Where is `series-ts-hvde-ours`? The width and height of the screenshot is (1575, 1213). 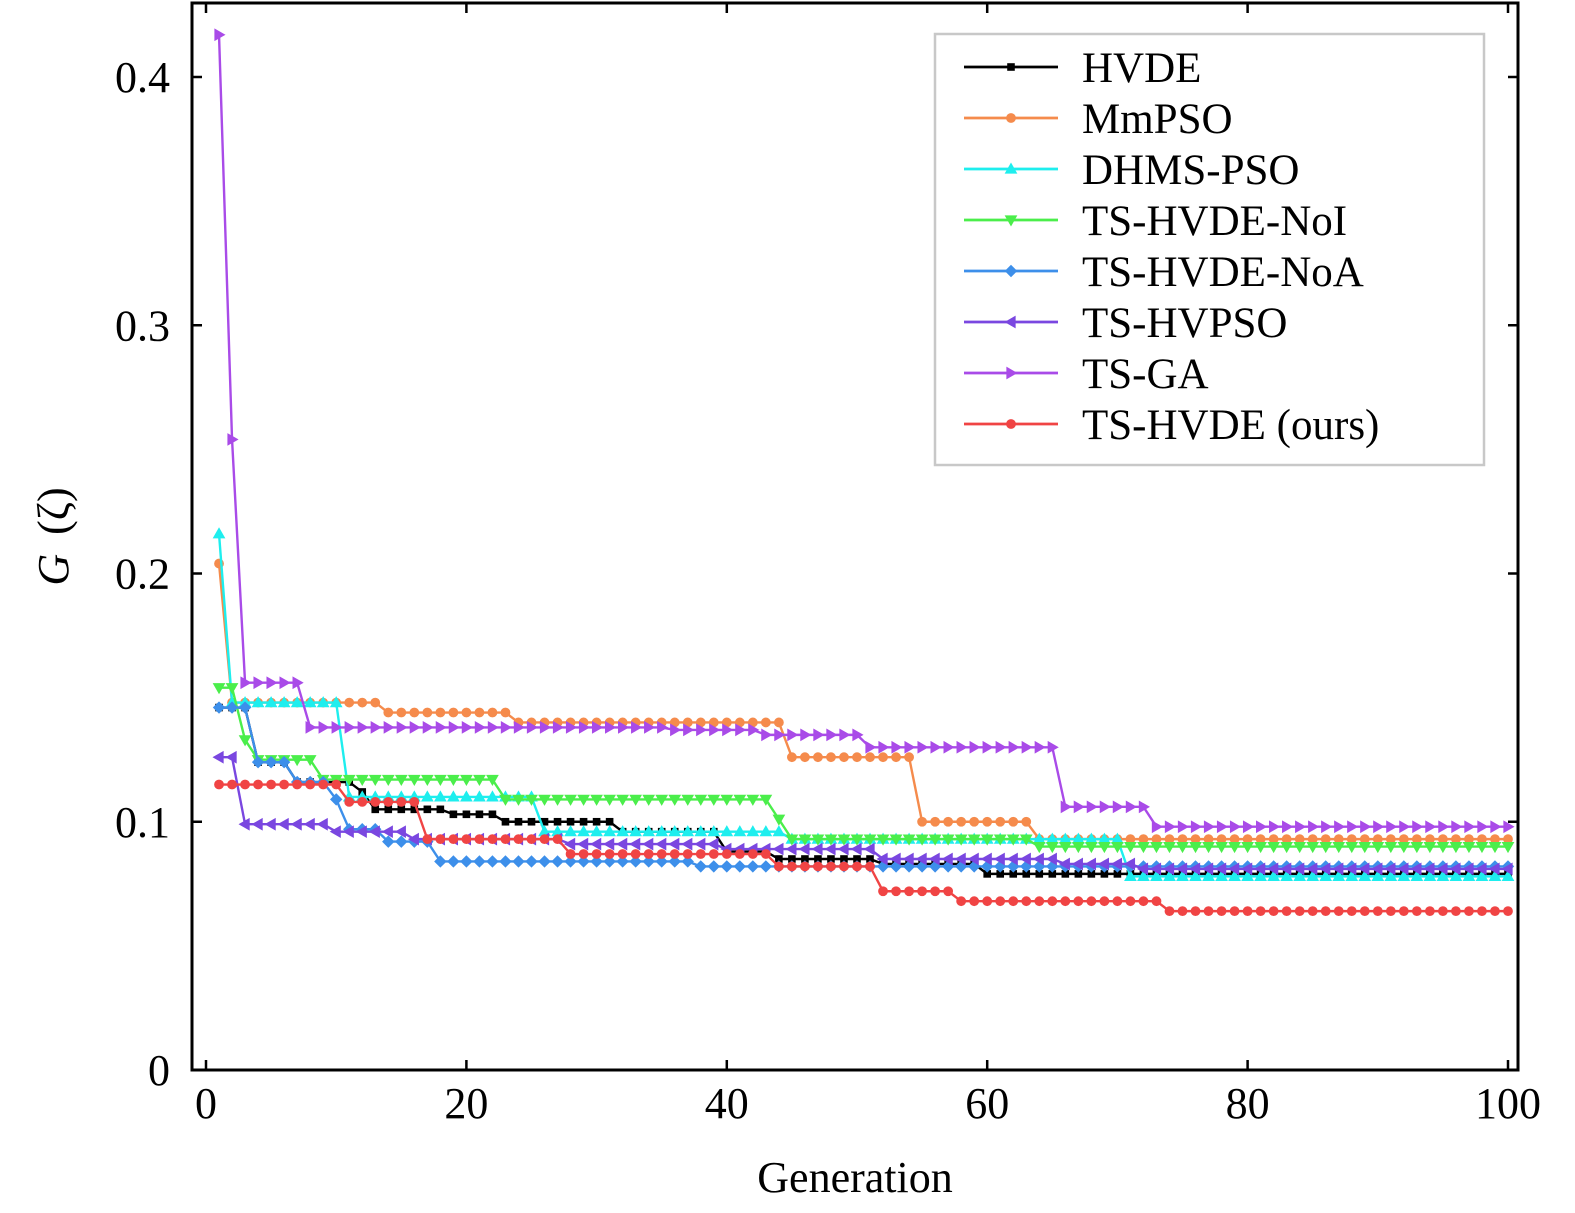
series-ts-hvde-ours is located at coordinates (863, 848).